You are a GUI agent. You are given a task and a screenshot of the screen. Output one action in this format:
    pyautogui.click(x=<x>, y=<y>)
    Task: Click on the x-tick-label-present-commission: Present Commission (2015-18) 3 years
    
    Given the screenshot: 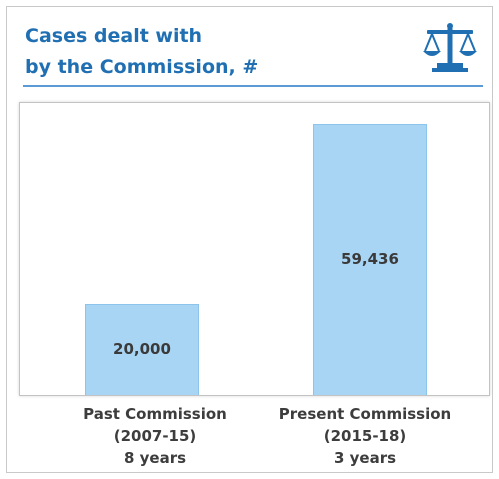 What is the action you would take?
    pyautogui.click(x=365, y=436)
    